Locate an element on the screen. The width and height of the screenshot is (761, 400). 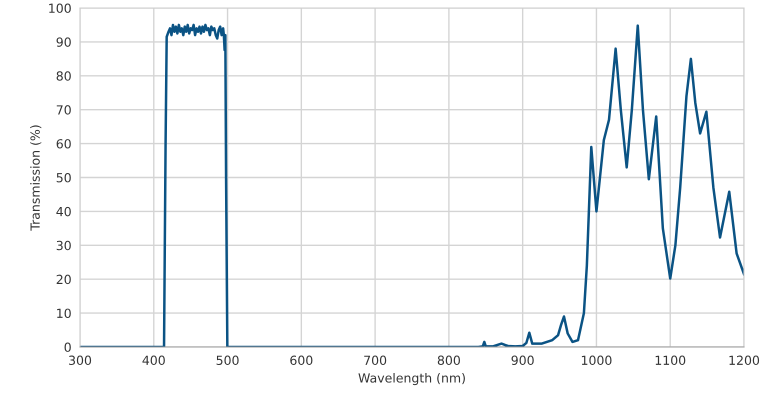
x-tick-label: 300 is located at coordinates (80, 361).